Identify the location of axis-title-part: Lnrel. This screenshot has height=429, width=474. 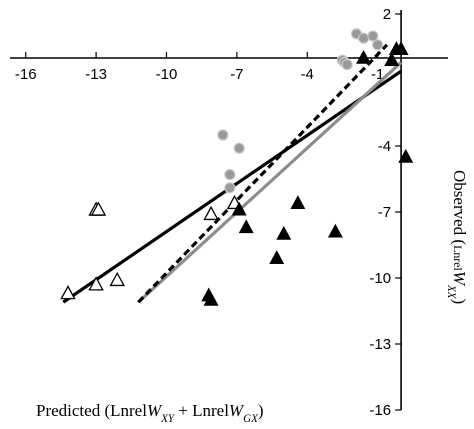
(458, 258).